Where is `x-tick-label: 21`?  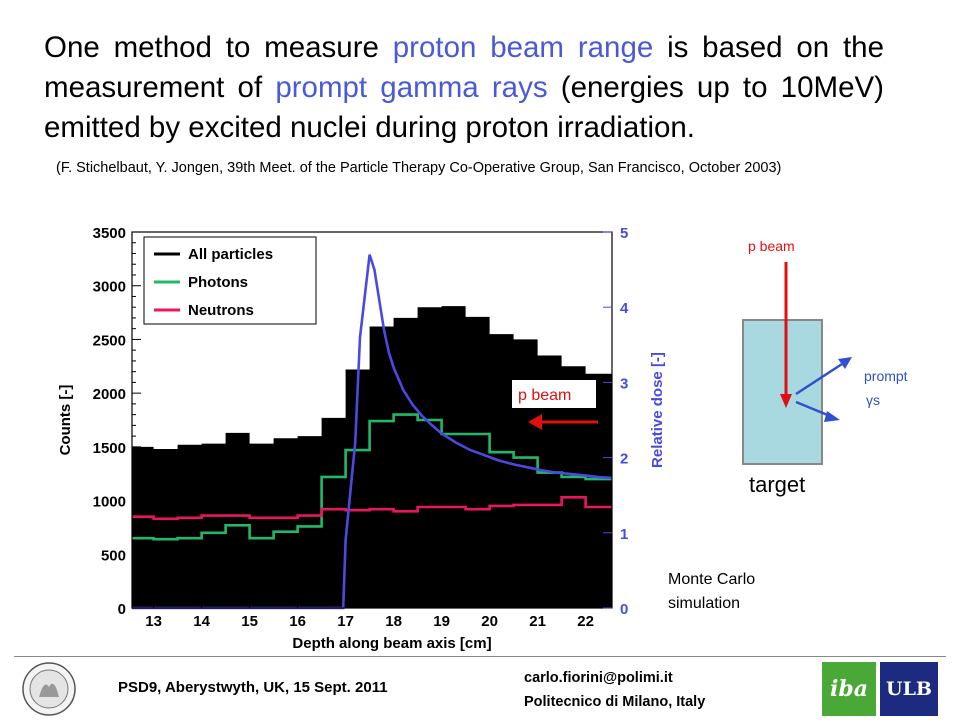
x-tick-label: 21 is located at coordinates (537, 621).